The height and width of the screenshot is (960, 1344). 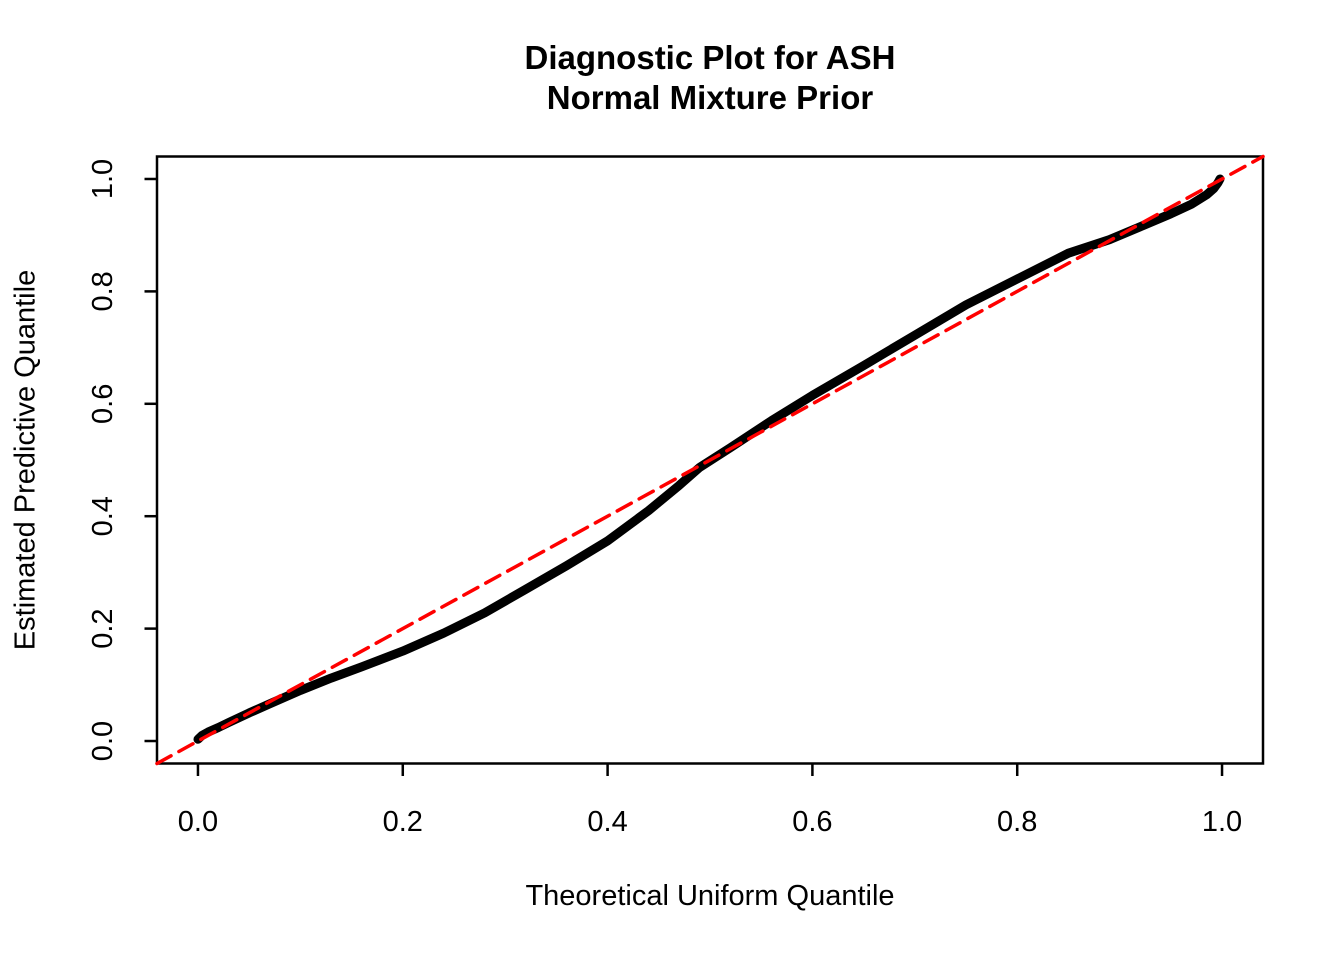 What do you see at coordinates (1222, 822) in the screenshot?
I see `x-axis-tick-label: 1.0` at bounding box center [1222, 822].